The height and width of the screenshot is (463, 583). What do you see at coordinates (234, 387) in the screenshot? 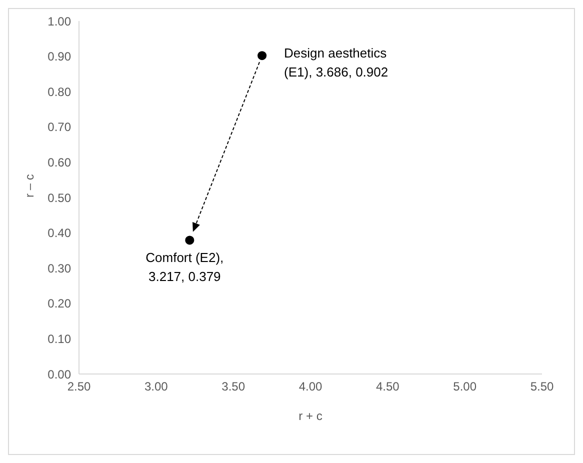
I see `x-tick-label: 3.50` at bounding box center [234, 387].